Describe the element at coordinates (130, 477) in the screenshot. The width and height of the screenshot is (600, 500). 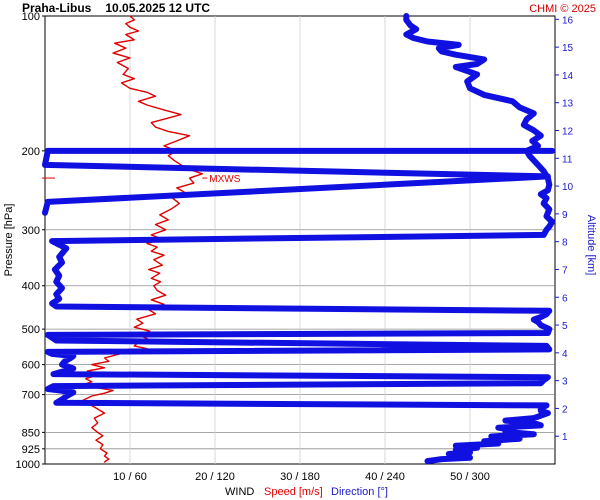
I see `wind-tick-label: 10 / 60` at that location.